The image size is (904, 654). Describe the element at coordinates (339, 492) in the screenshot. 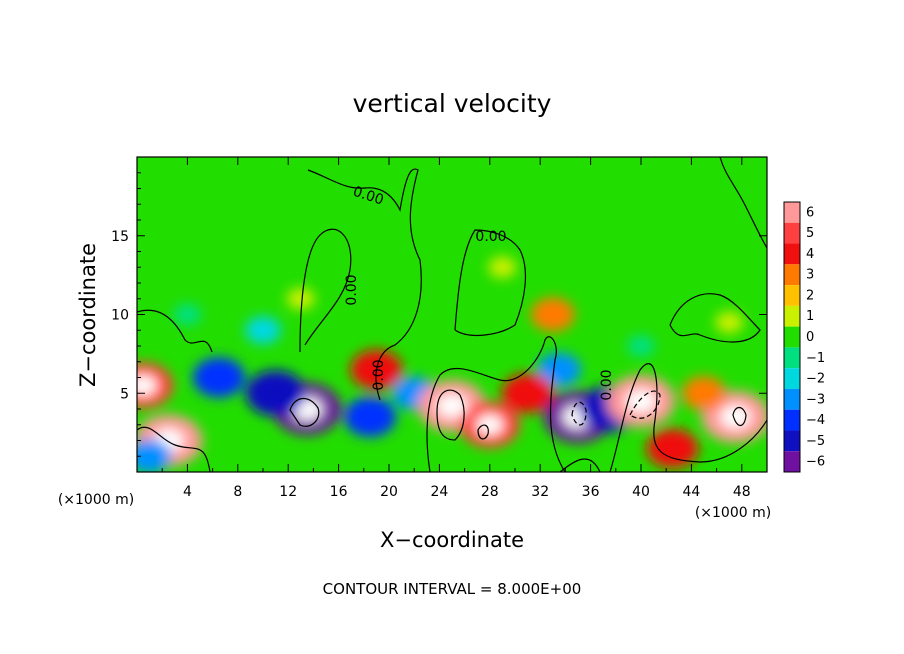

I see `x-tick-label: 16` at that location.